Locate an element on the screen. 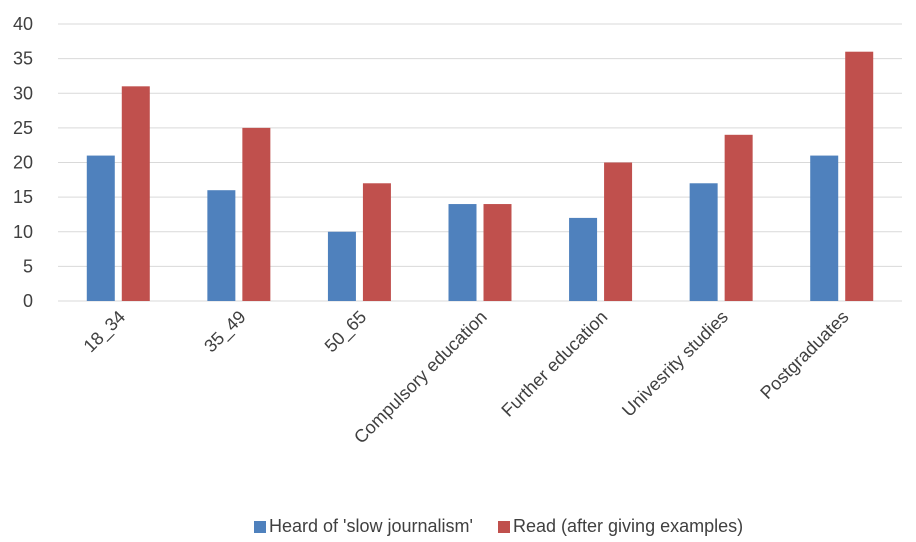 The height and width of the screenshot is (542, 916). y-tick-label: 20 is located at coordinates (23, 163).